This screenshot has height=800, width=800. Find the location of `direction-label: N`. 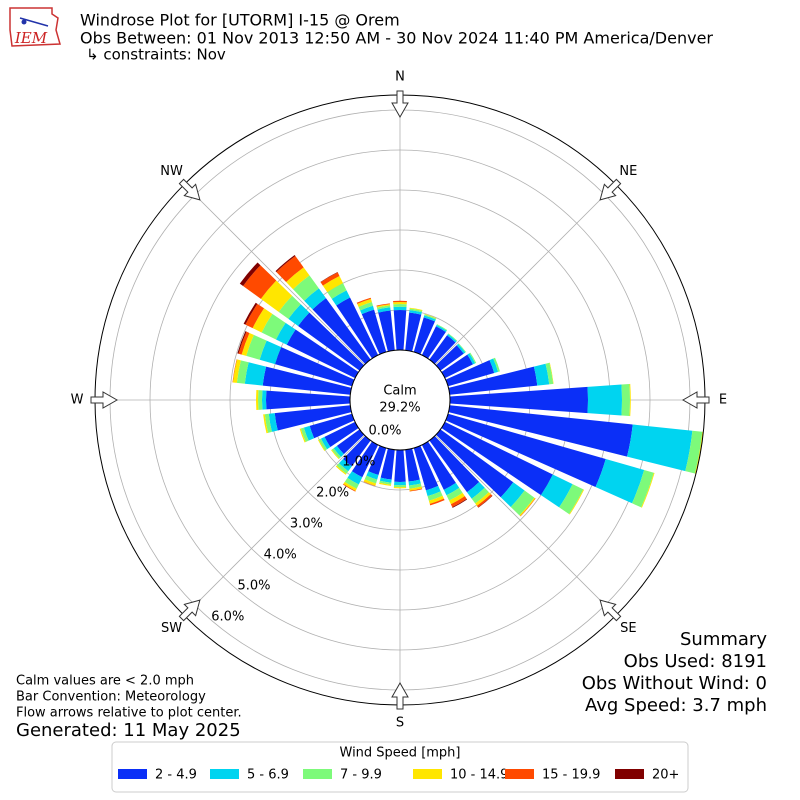

direction-label: N is located at coordinates (400, 77).